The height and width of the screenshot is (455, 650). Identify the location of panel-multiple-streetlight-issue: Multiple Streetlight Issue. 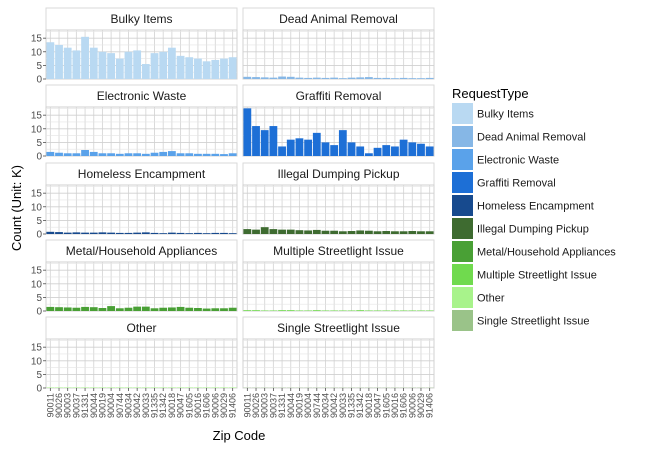
(338, 275).